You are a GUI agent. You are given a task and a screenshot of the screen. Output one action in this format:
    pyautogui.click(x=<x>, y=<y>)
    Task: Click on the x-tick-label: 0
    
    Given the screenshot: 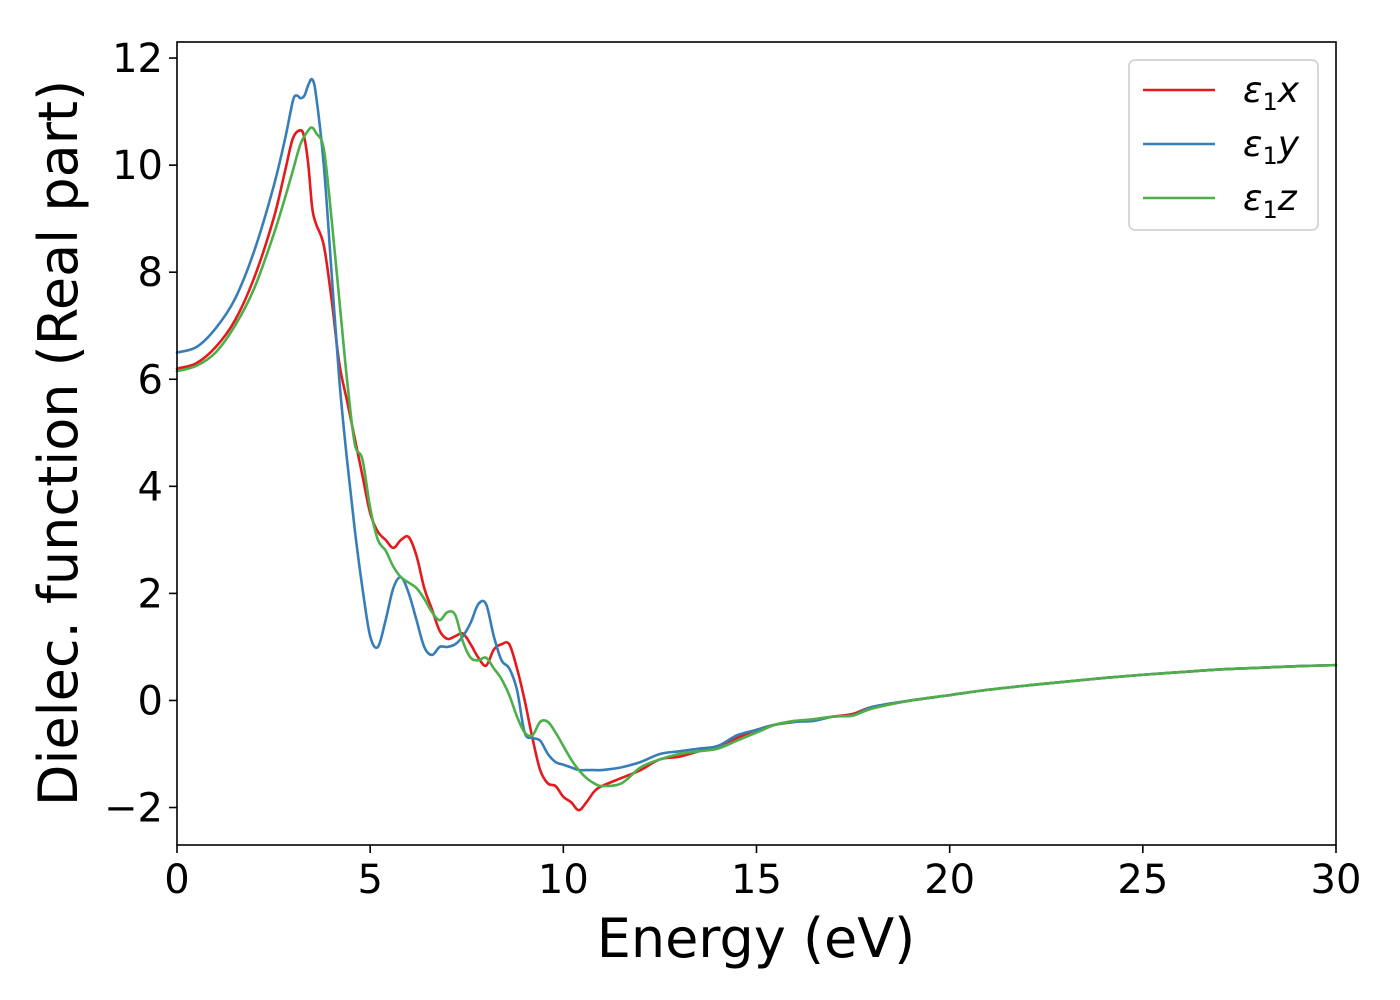 What is the action you would take?
    pyautogui.click(x=176, y=880)
    